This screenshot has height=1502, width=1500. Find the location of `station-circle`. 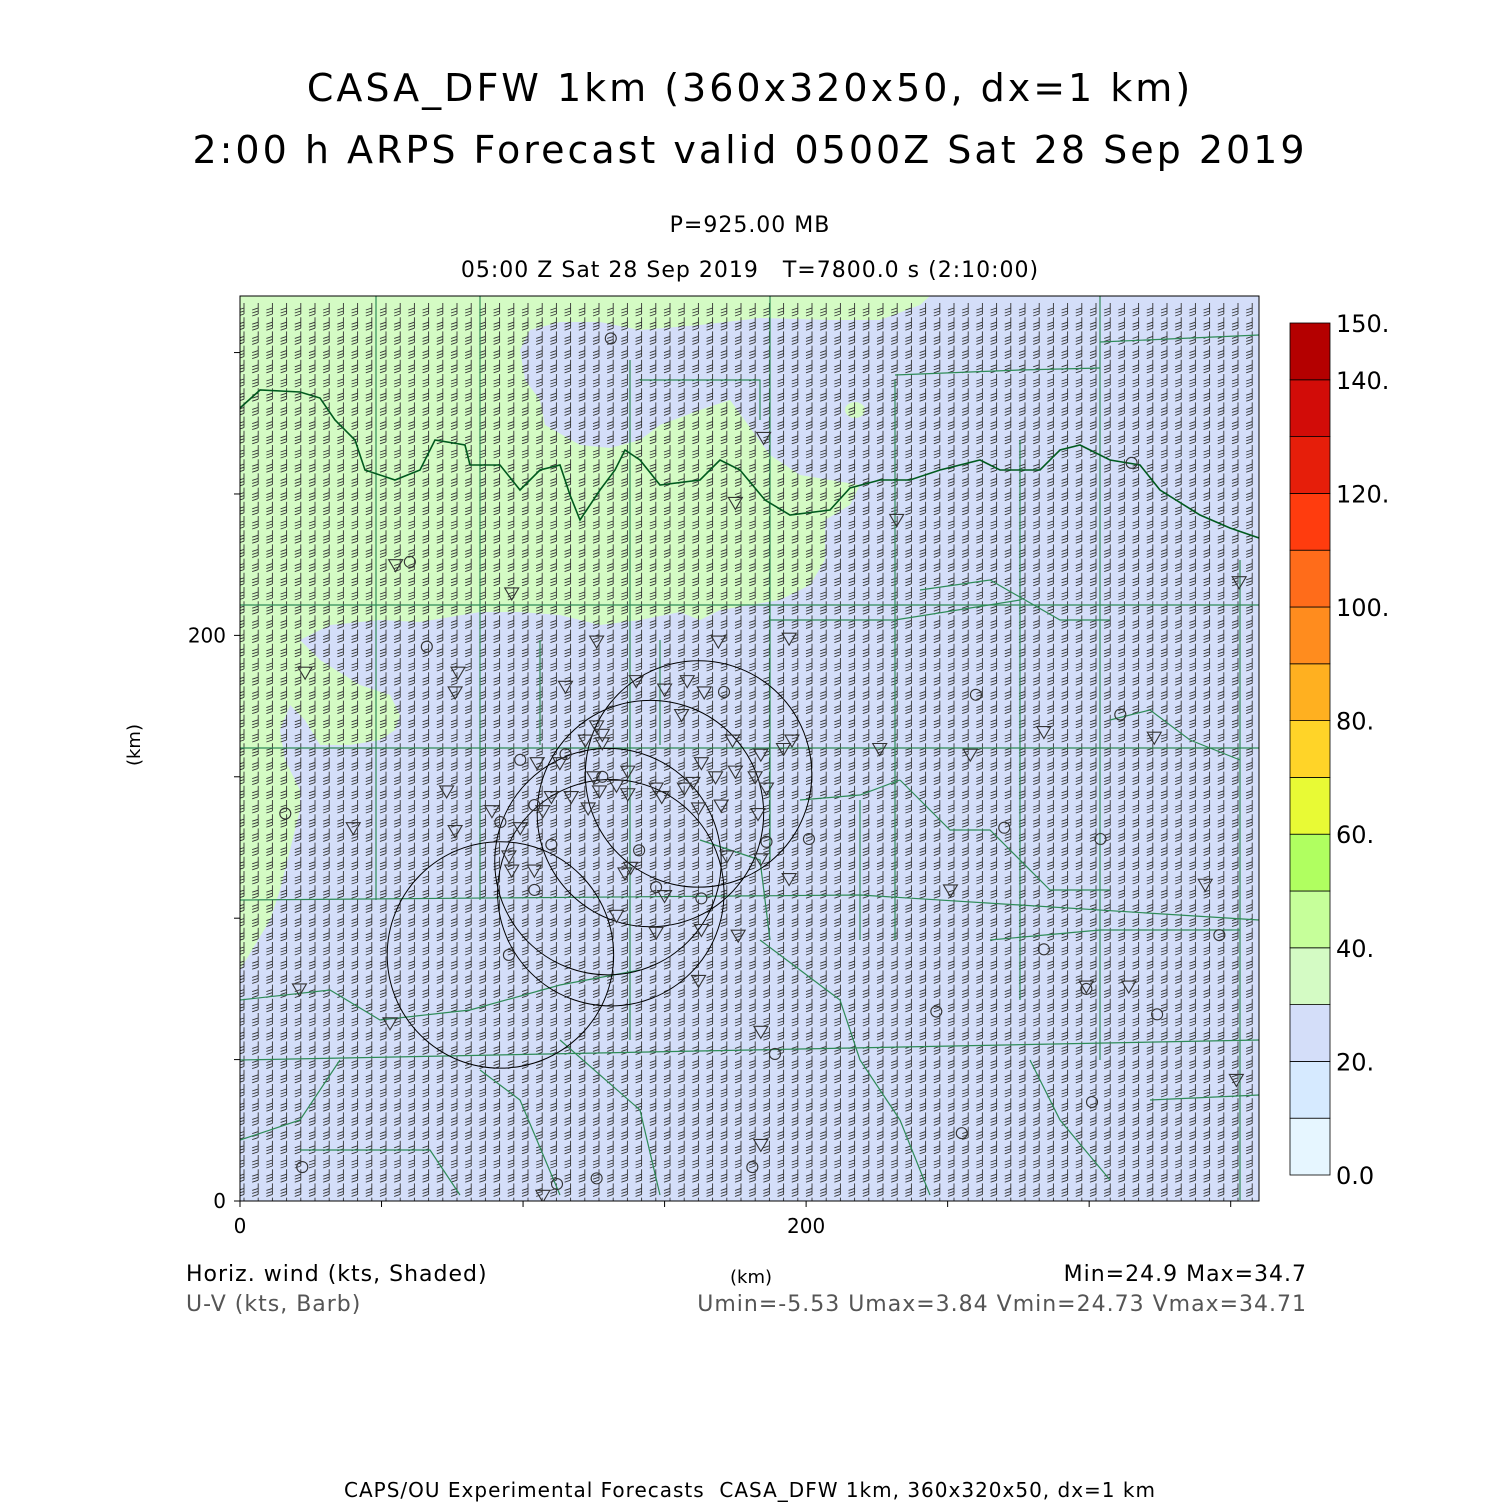

station-circle is located at coordinates (1219, 935).